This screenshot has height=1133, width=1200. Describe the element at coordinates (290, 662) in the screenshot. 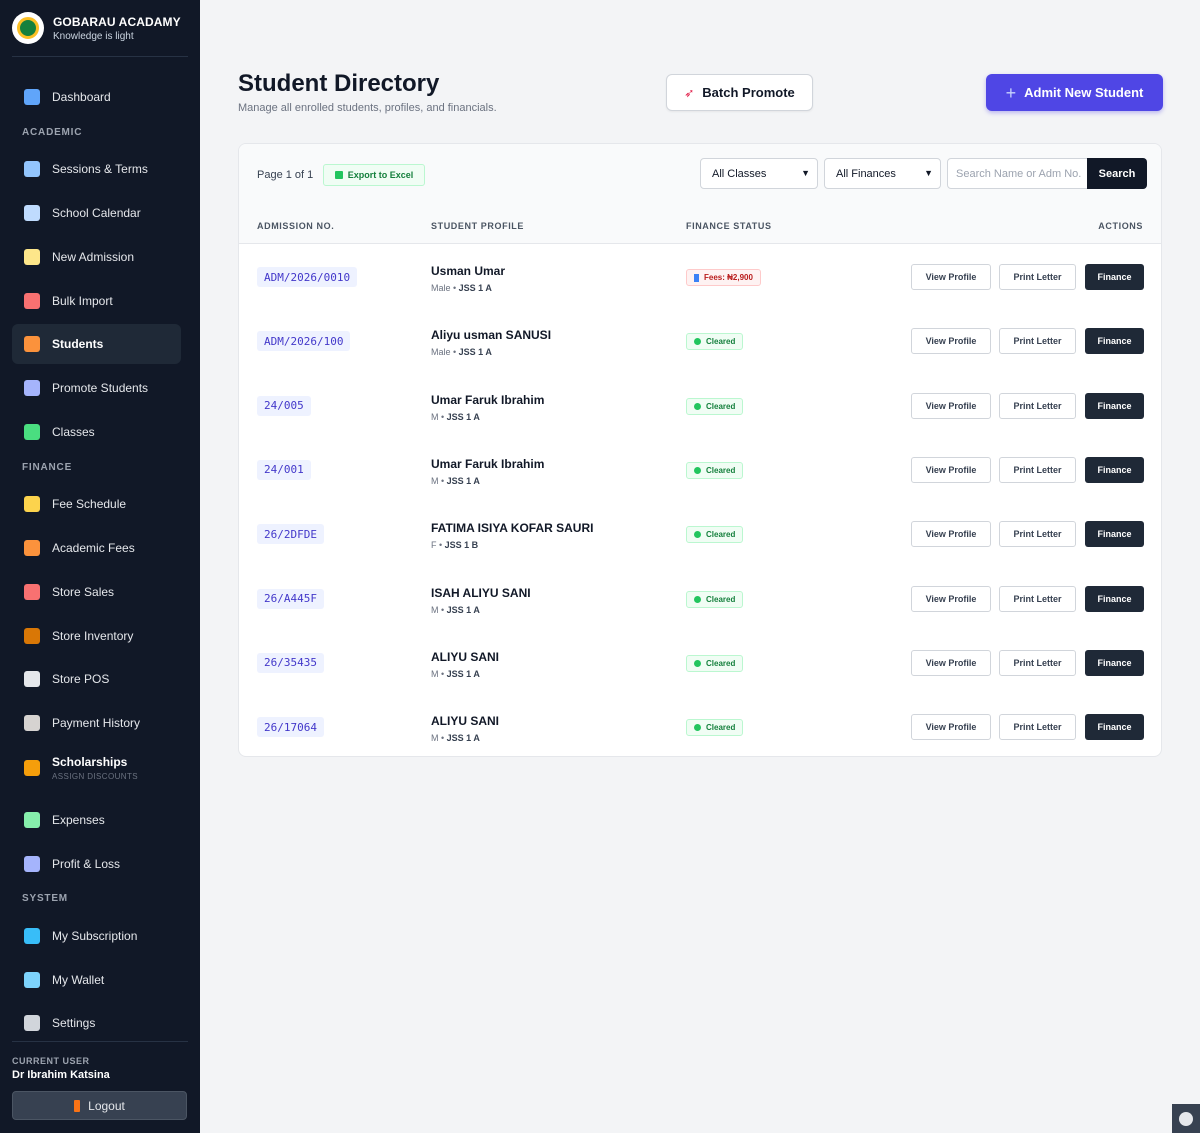

I see `admission-number: 26/35435` at that location.